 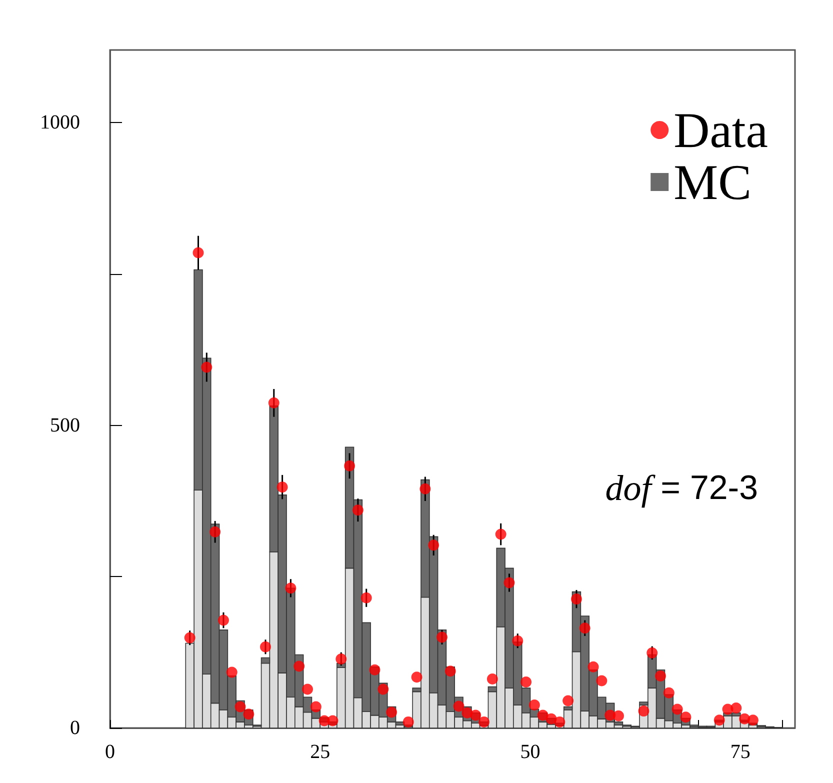 I want to click on x-tick-label: 75, so click(x=740, y=752).